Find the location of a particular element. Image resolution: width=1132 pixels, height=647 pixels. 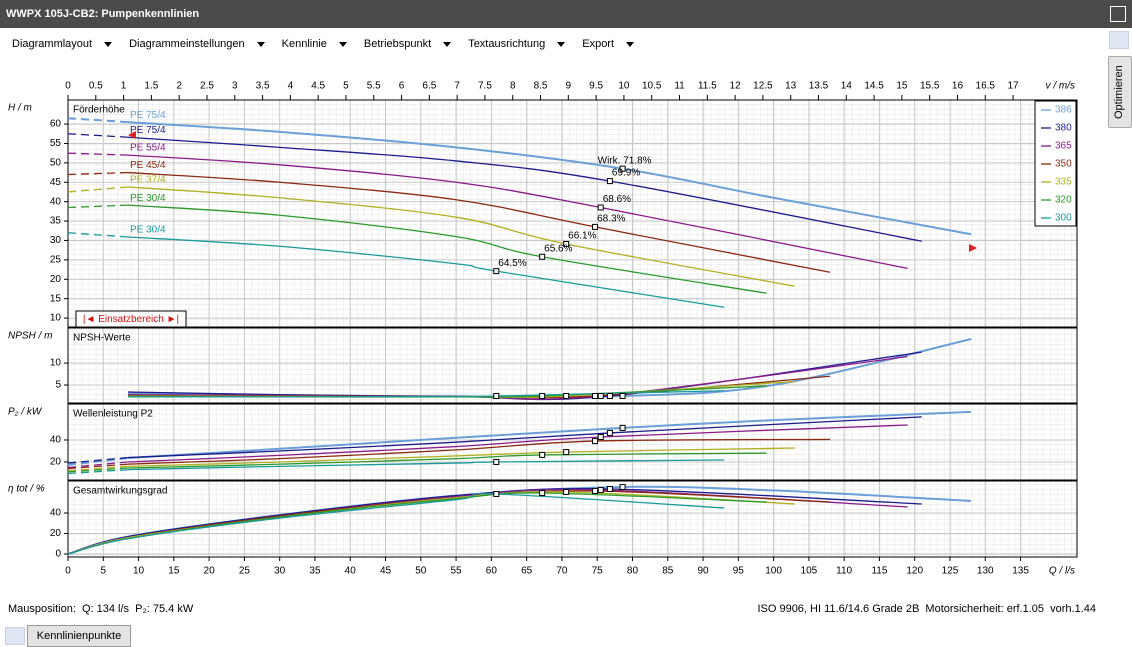

x-tick-label: 125 is located at coordinates (950, 571).